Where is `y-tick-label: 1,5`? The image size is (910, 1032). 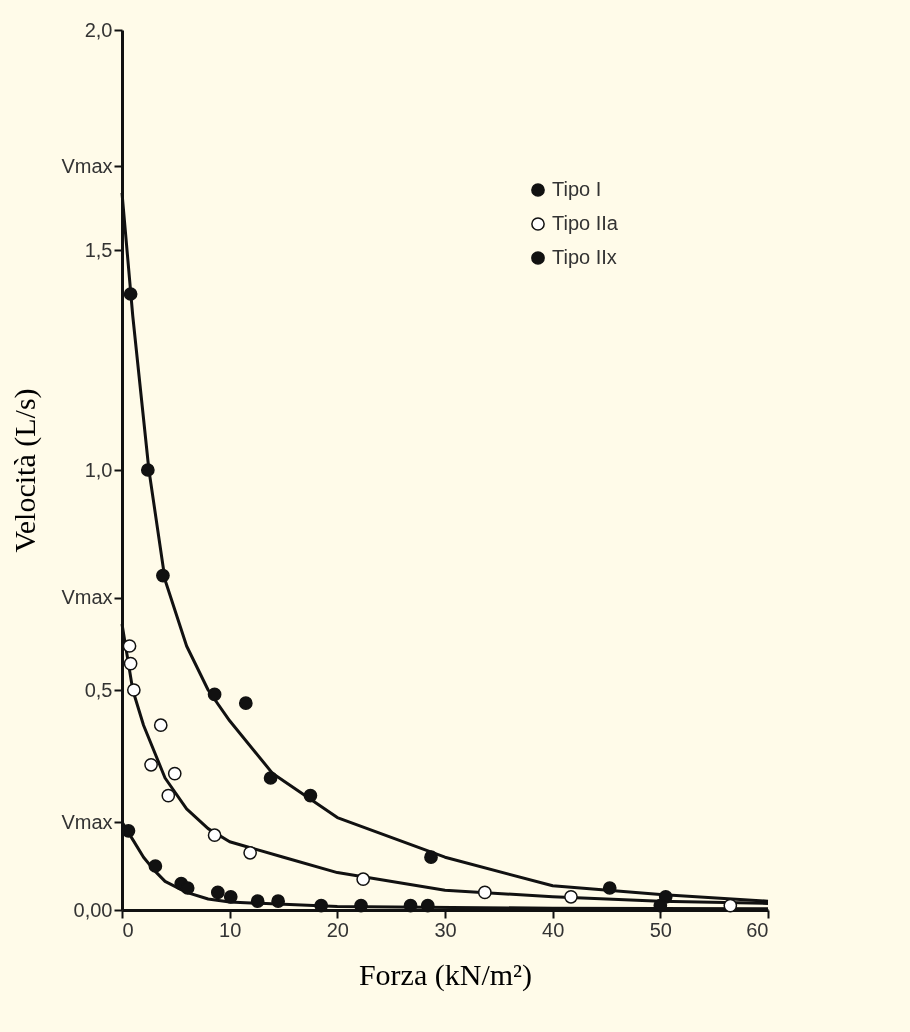 y-tick-label: 1,5 is located at coordinates (98, 249).